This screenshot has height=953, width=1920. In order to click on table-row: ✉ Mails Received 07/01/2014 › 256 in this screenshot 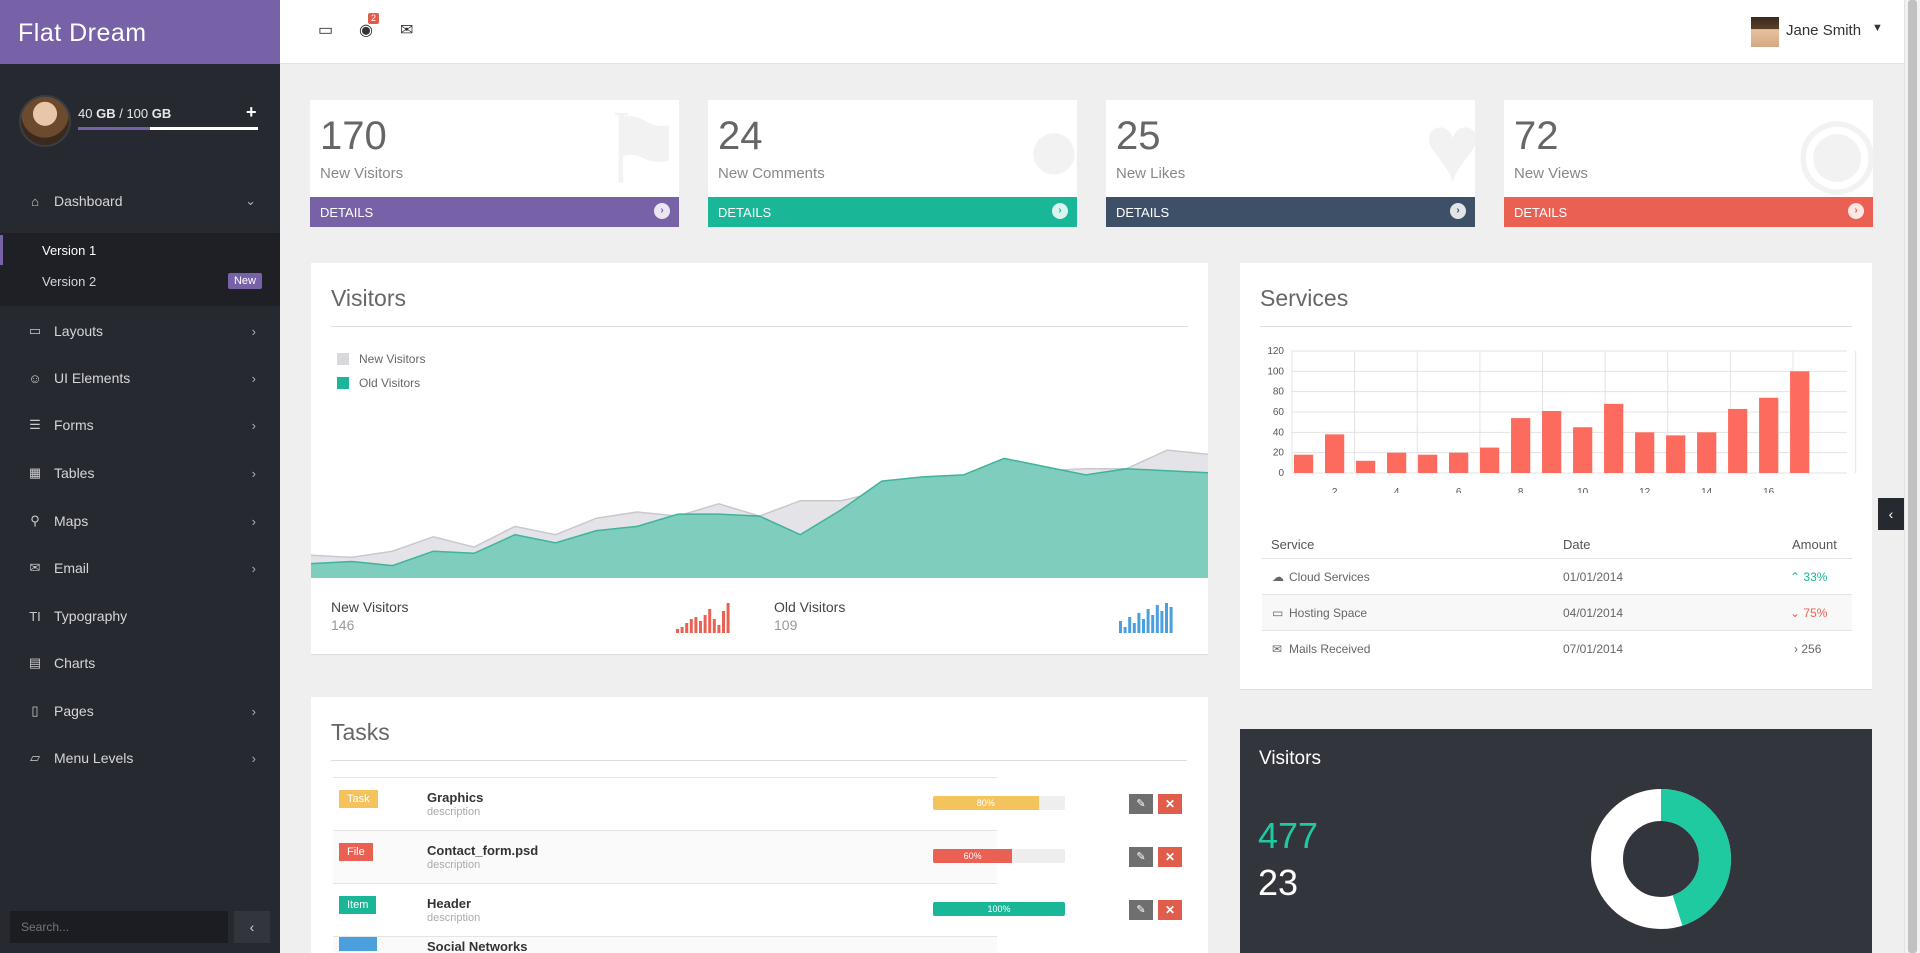, I will do `click(1557, 648)`.